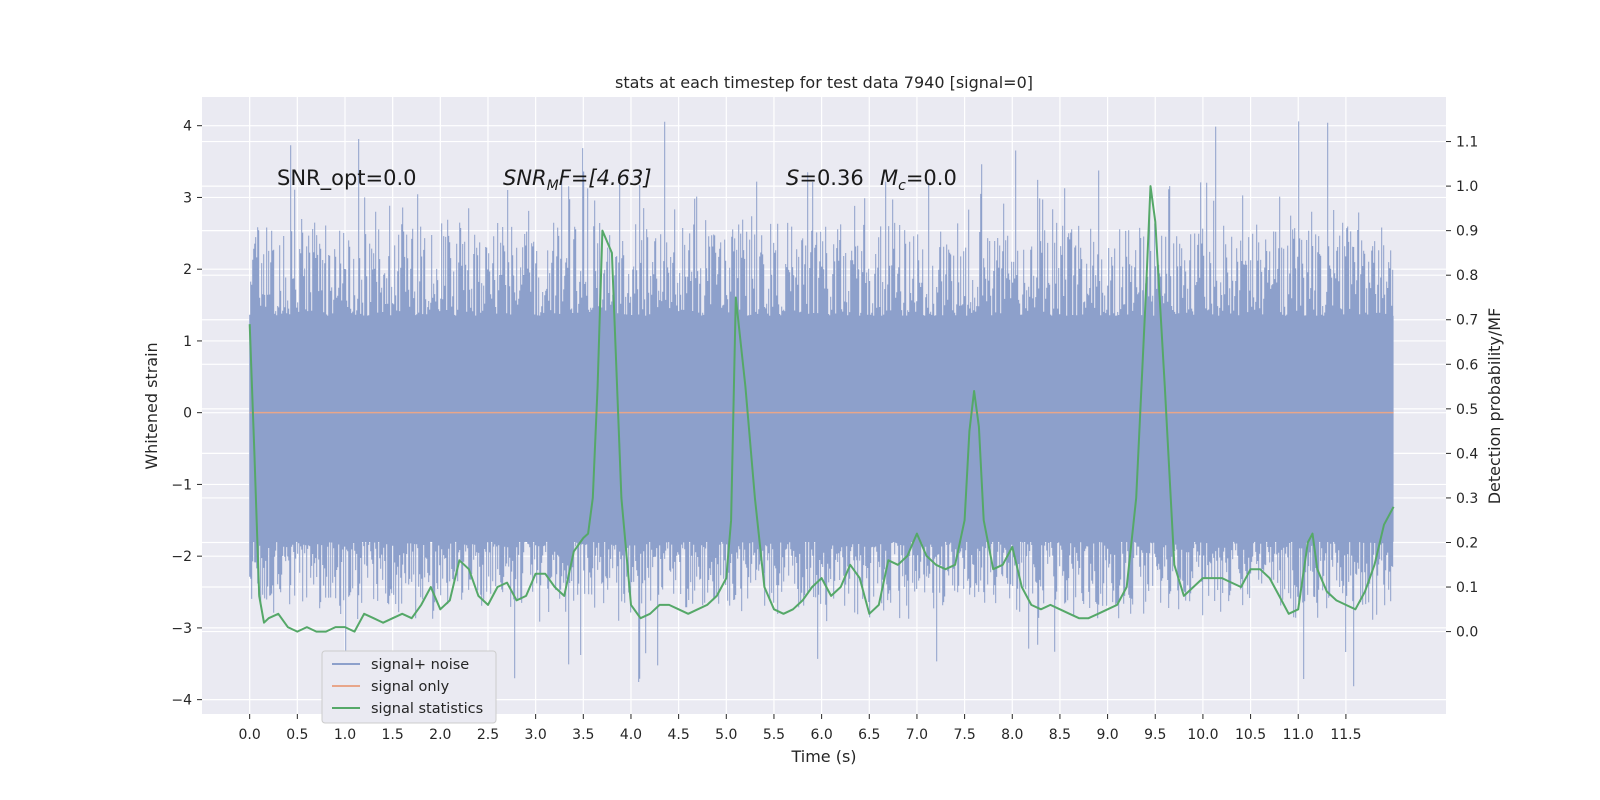 The width and height of the screenshot is (1600, 800). I want to click on y2-tick-label: 0.1, so click(1467, 588).